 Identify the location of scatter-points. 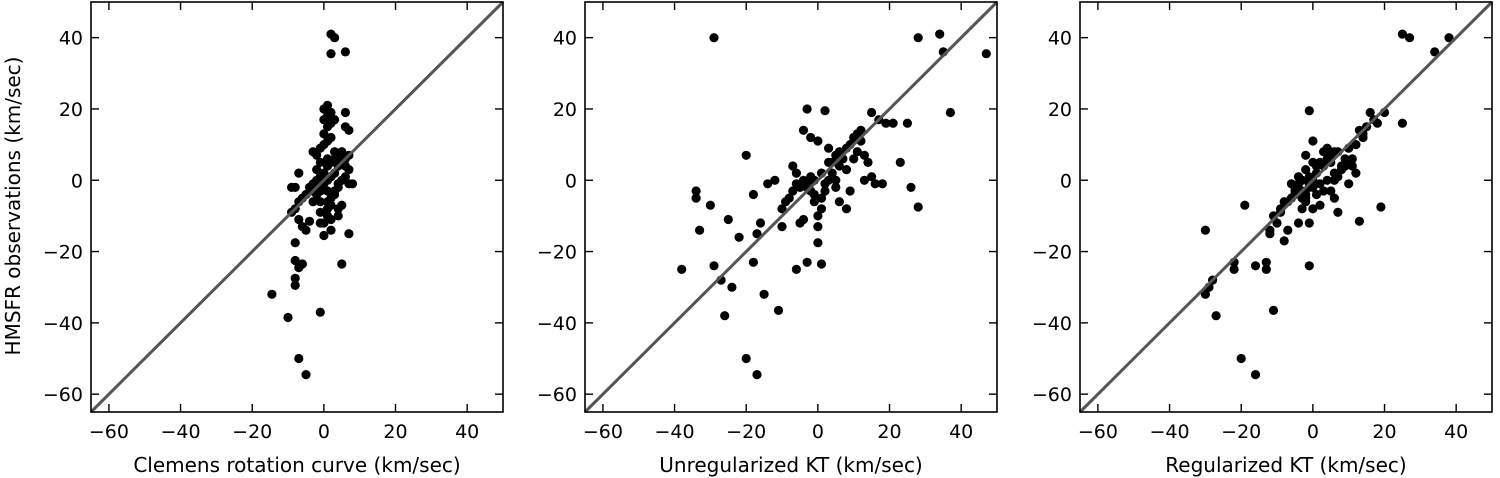
(312, 204).